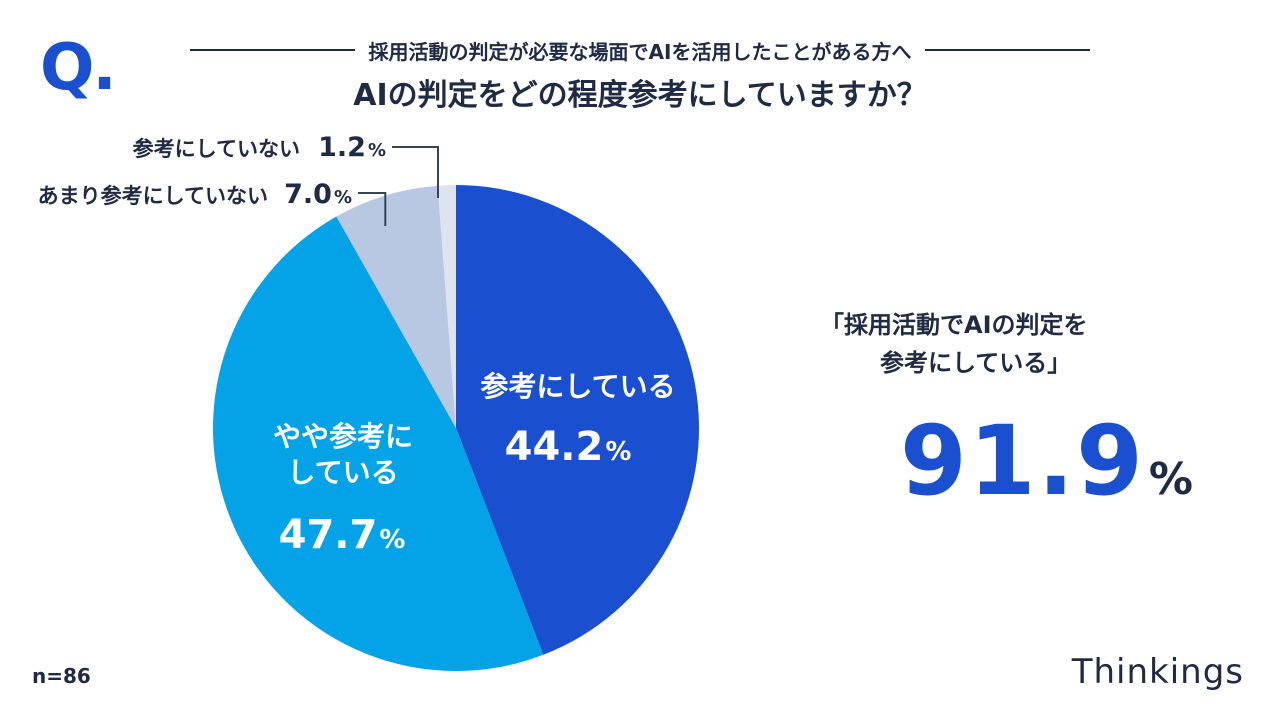 This screenshot has height=720, width=1280. I want to click on slice-2-label-line1: やや参考に, so click(343, 436).